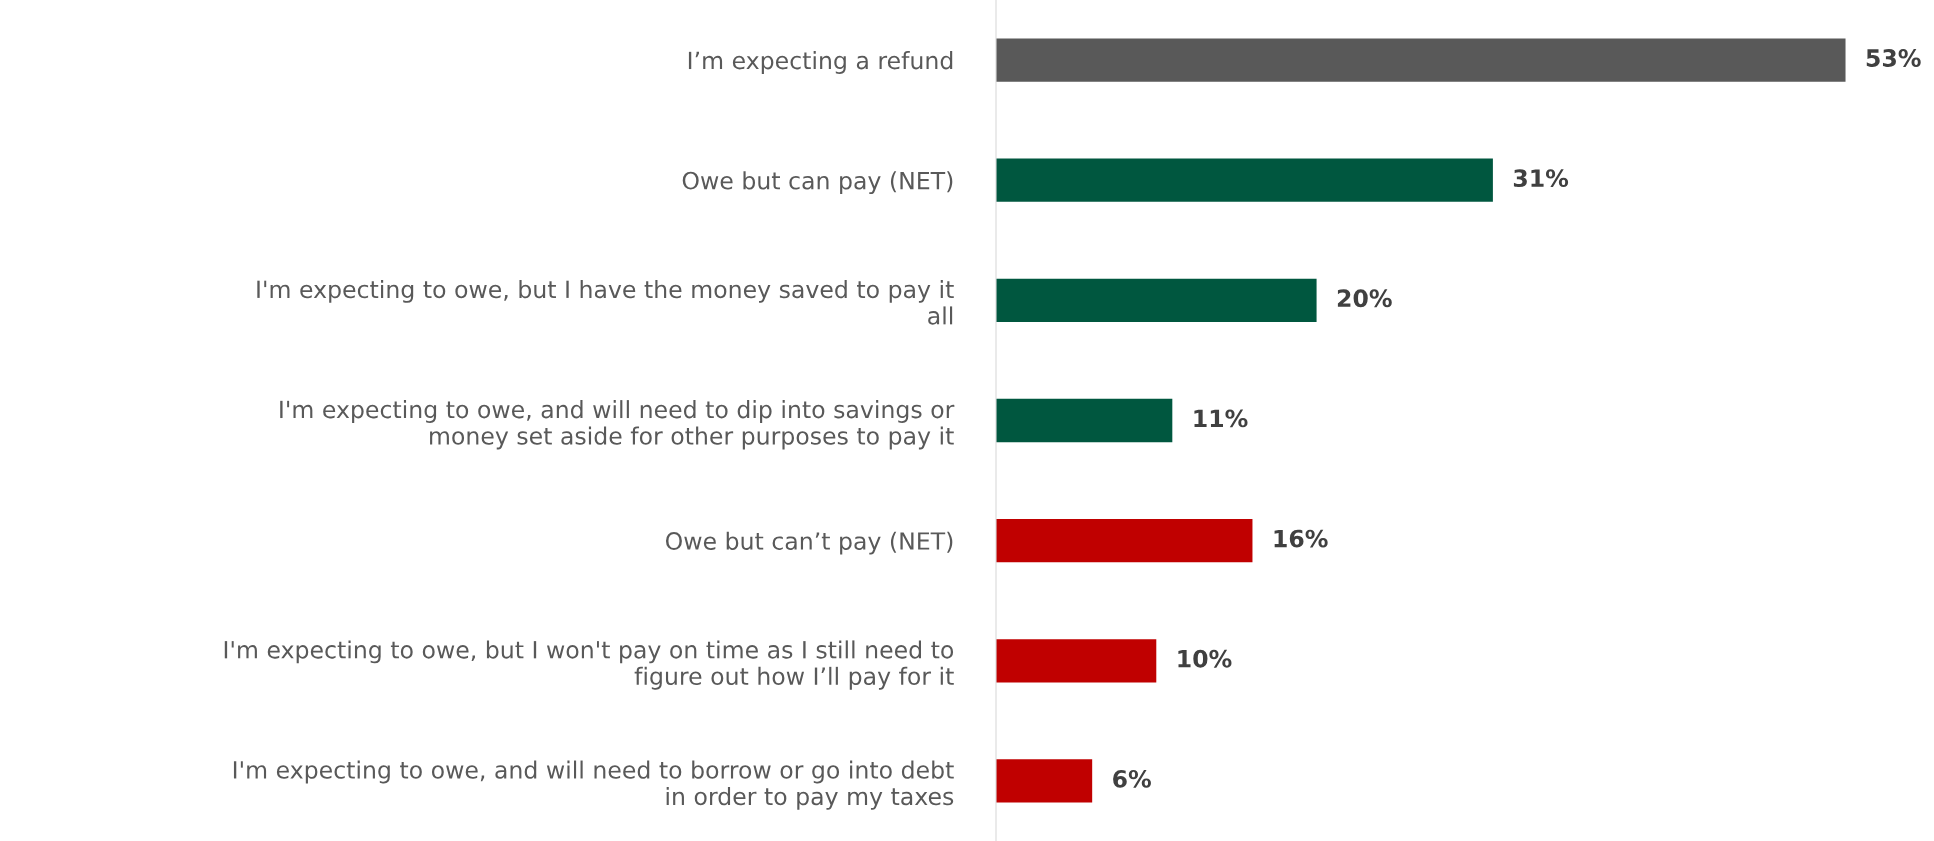 The height and width of the screenshot is (841, 1934). I want to click on data-label: 20%, so click(1364, 298).